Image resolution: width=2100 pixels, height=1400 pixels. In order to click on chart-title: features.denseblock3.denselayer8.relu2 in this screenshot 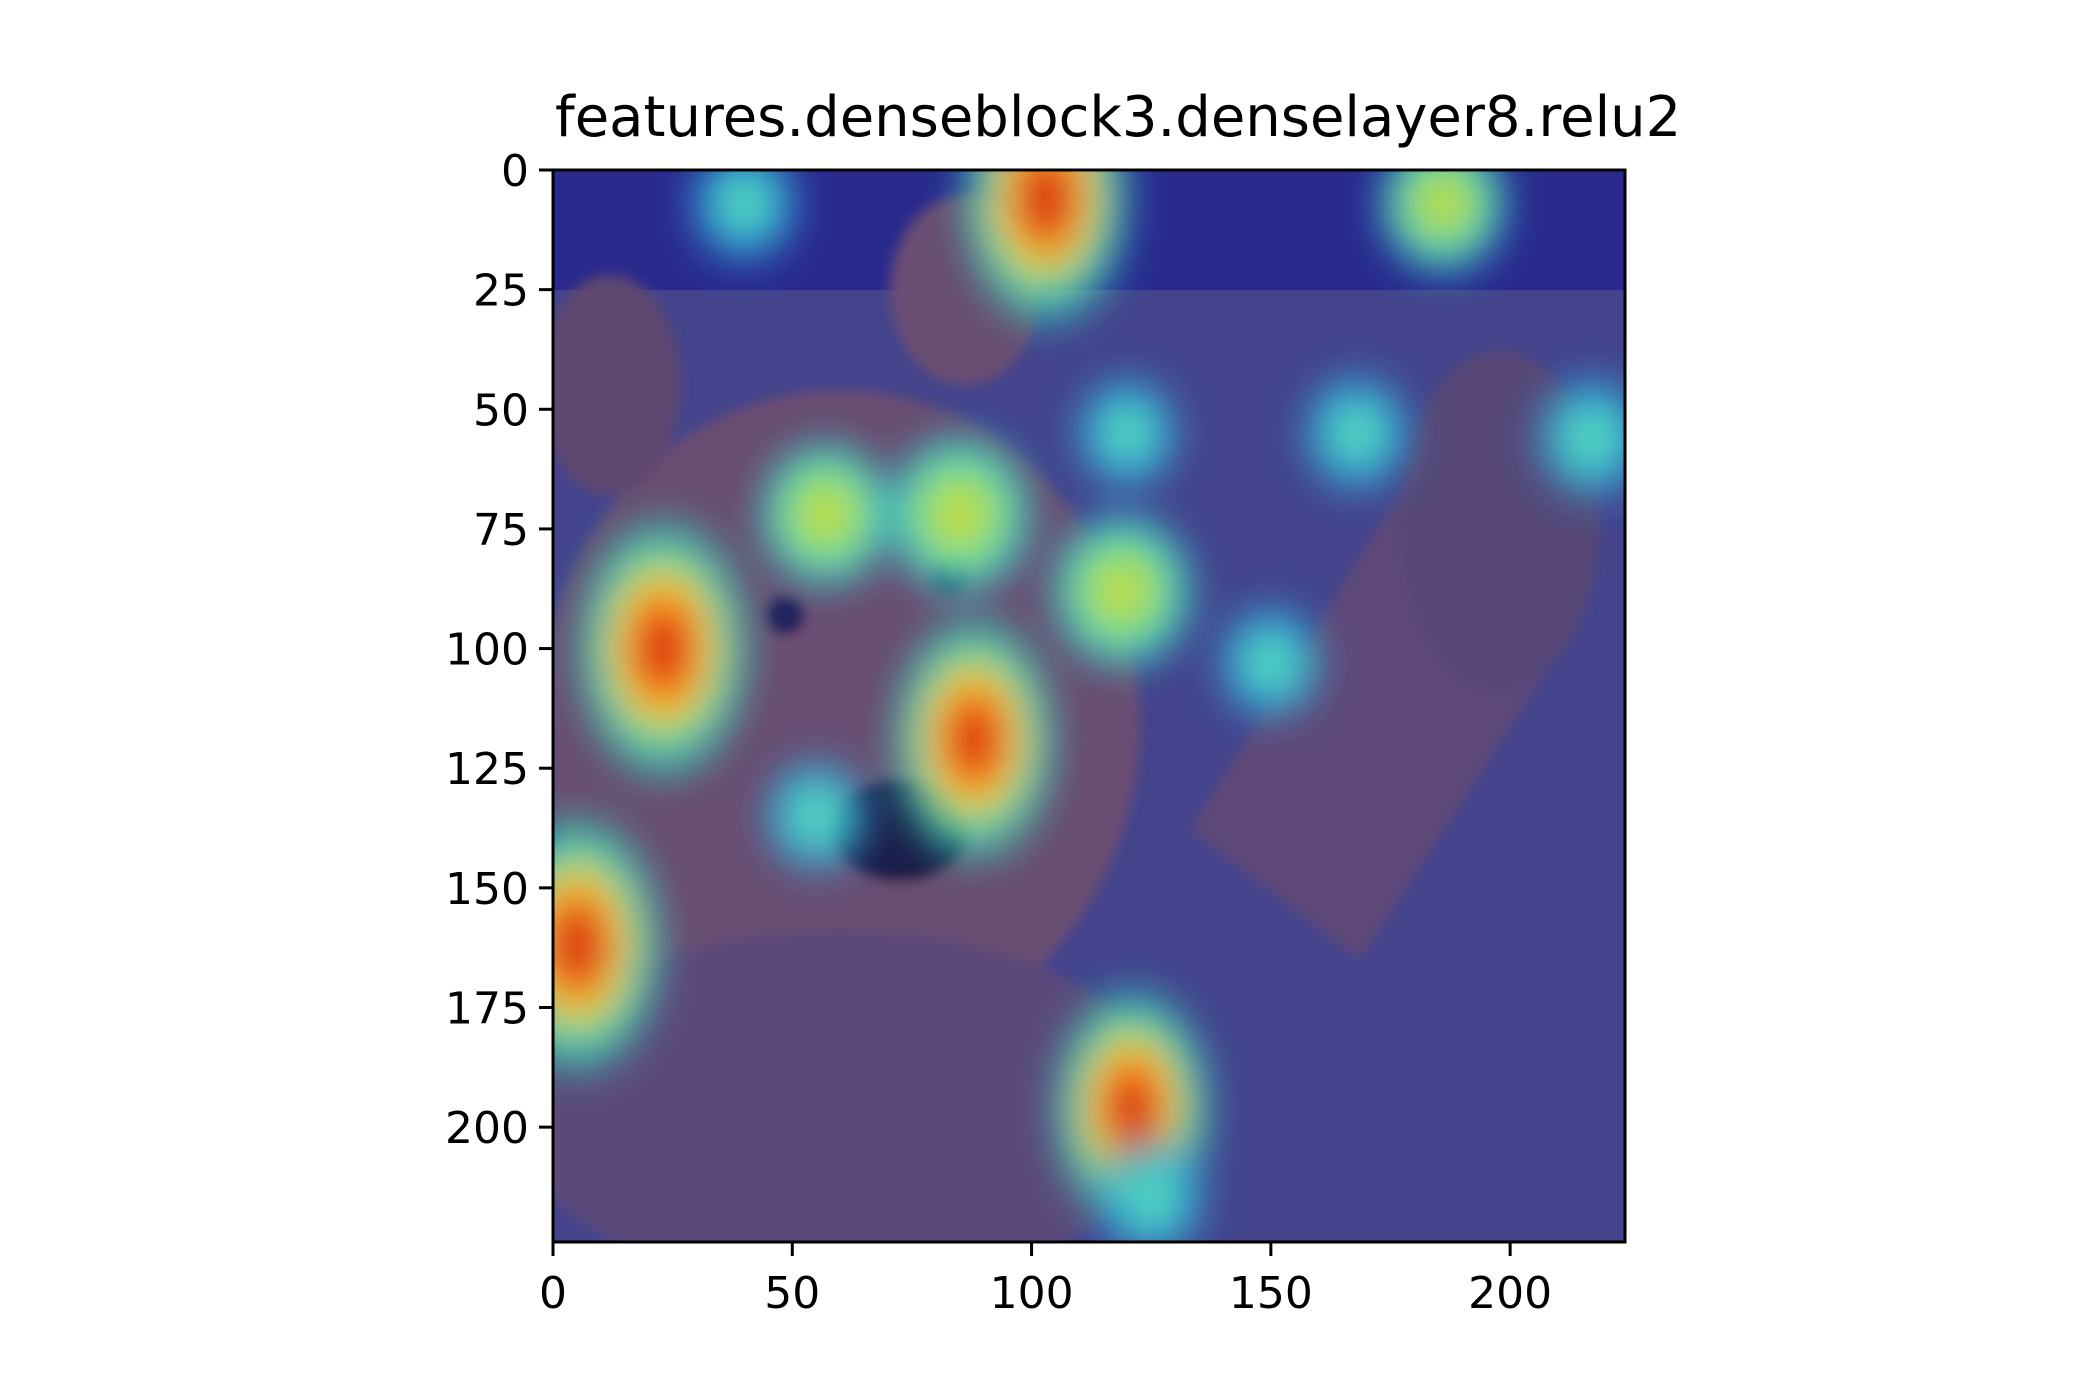, I will do `click(1118, 117)`.